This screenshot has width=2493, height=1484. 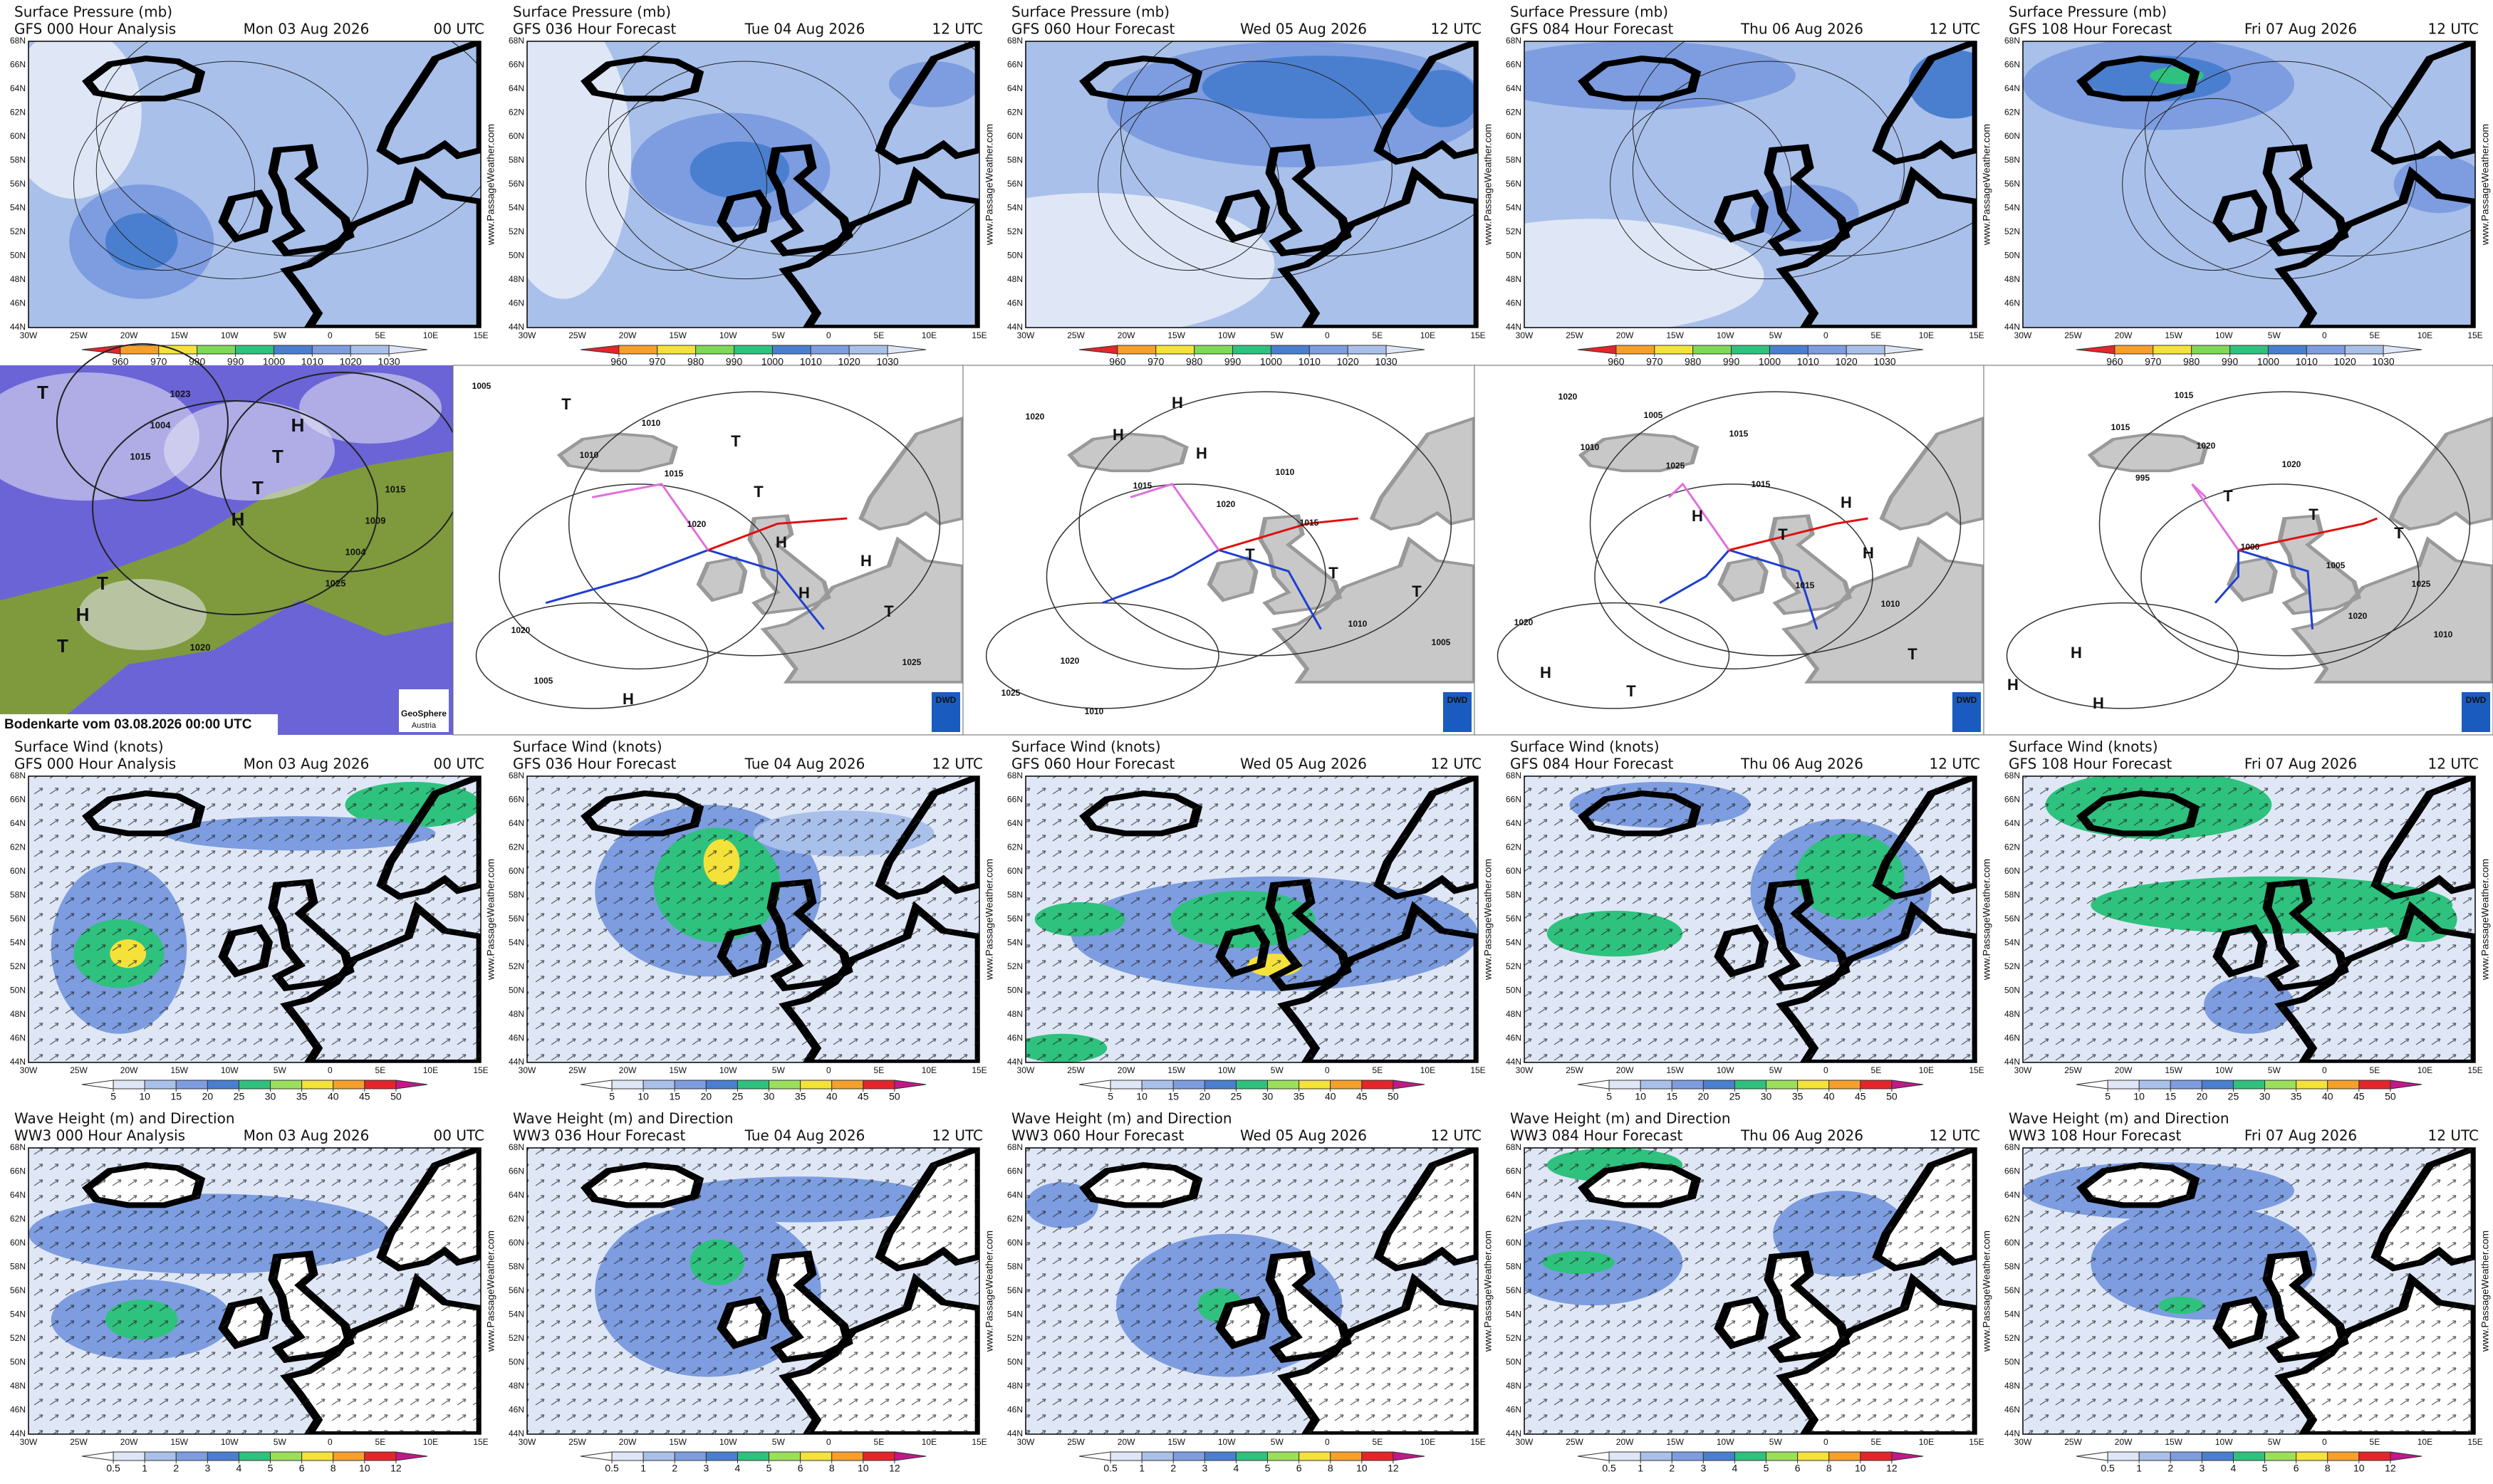 What do you see at coordinates (480, 335) in the screenshot?
I see `lon-label: 15E` at bounding box center [480, 335].